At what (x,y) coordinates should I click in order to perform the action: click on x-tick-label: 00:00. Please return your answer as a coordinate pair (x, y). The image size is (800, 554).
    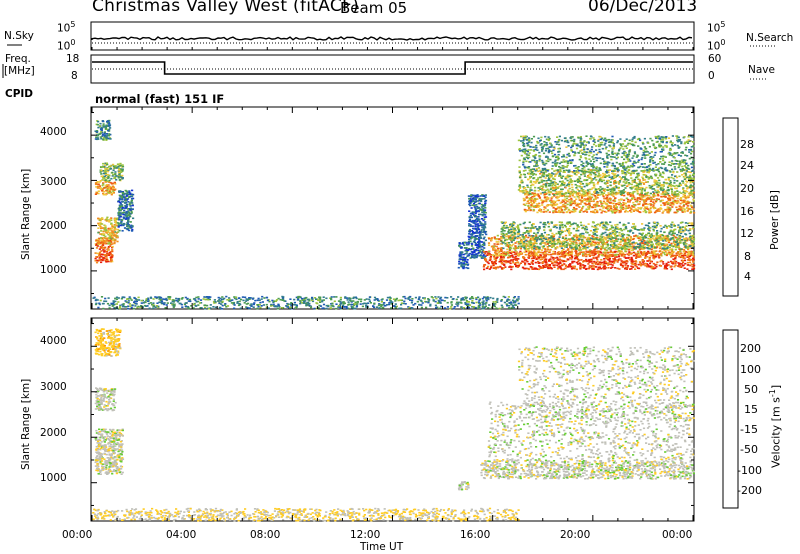
    Looking at the image, I should click on (77, 535).